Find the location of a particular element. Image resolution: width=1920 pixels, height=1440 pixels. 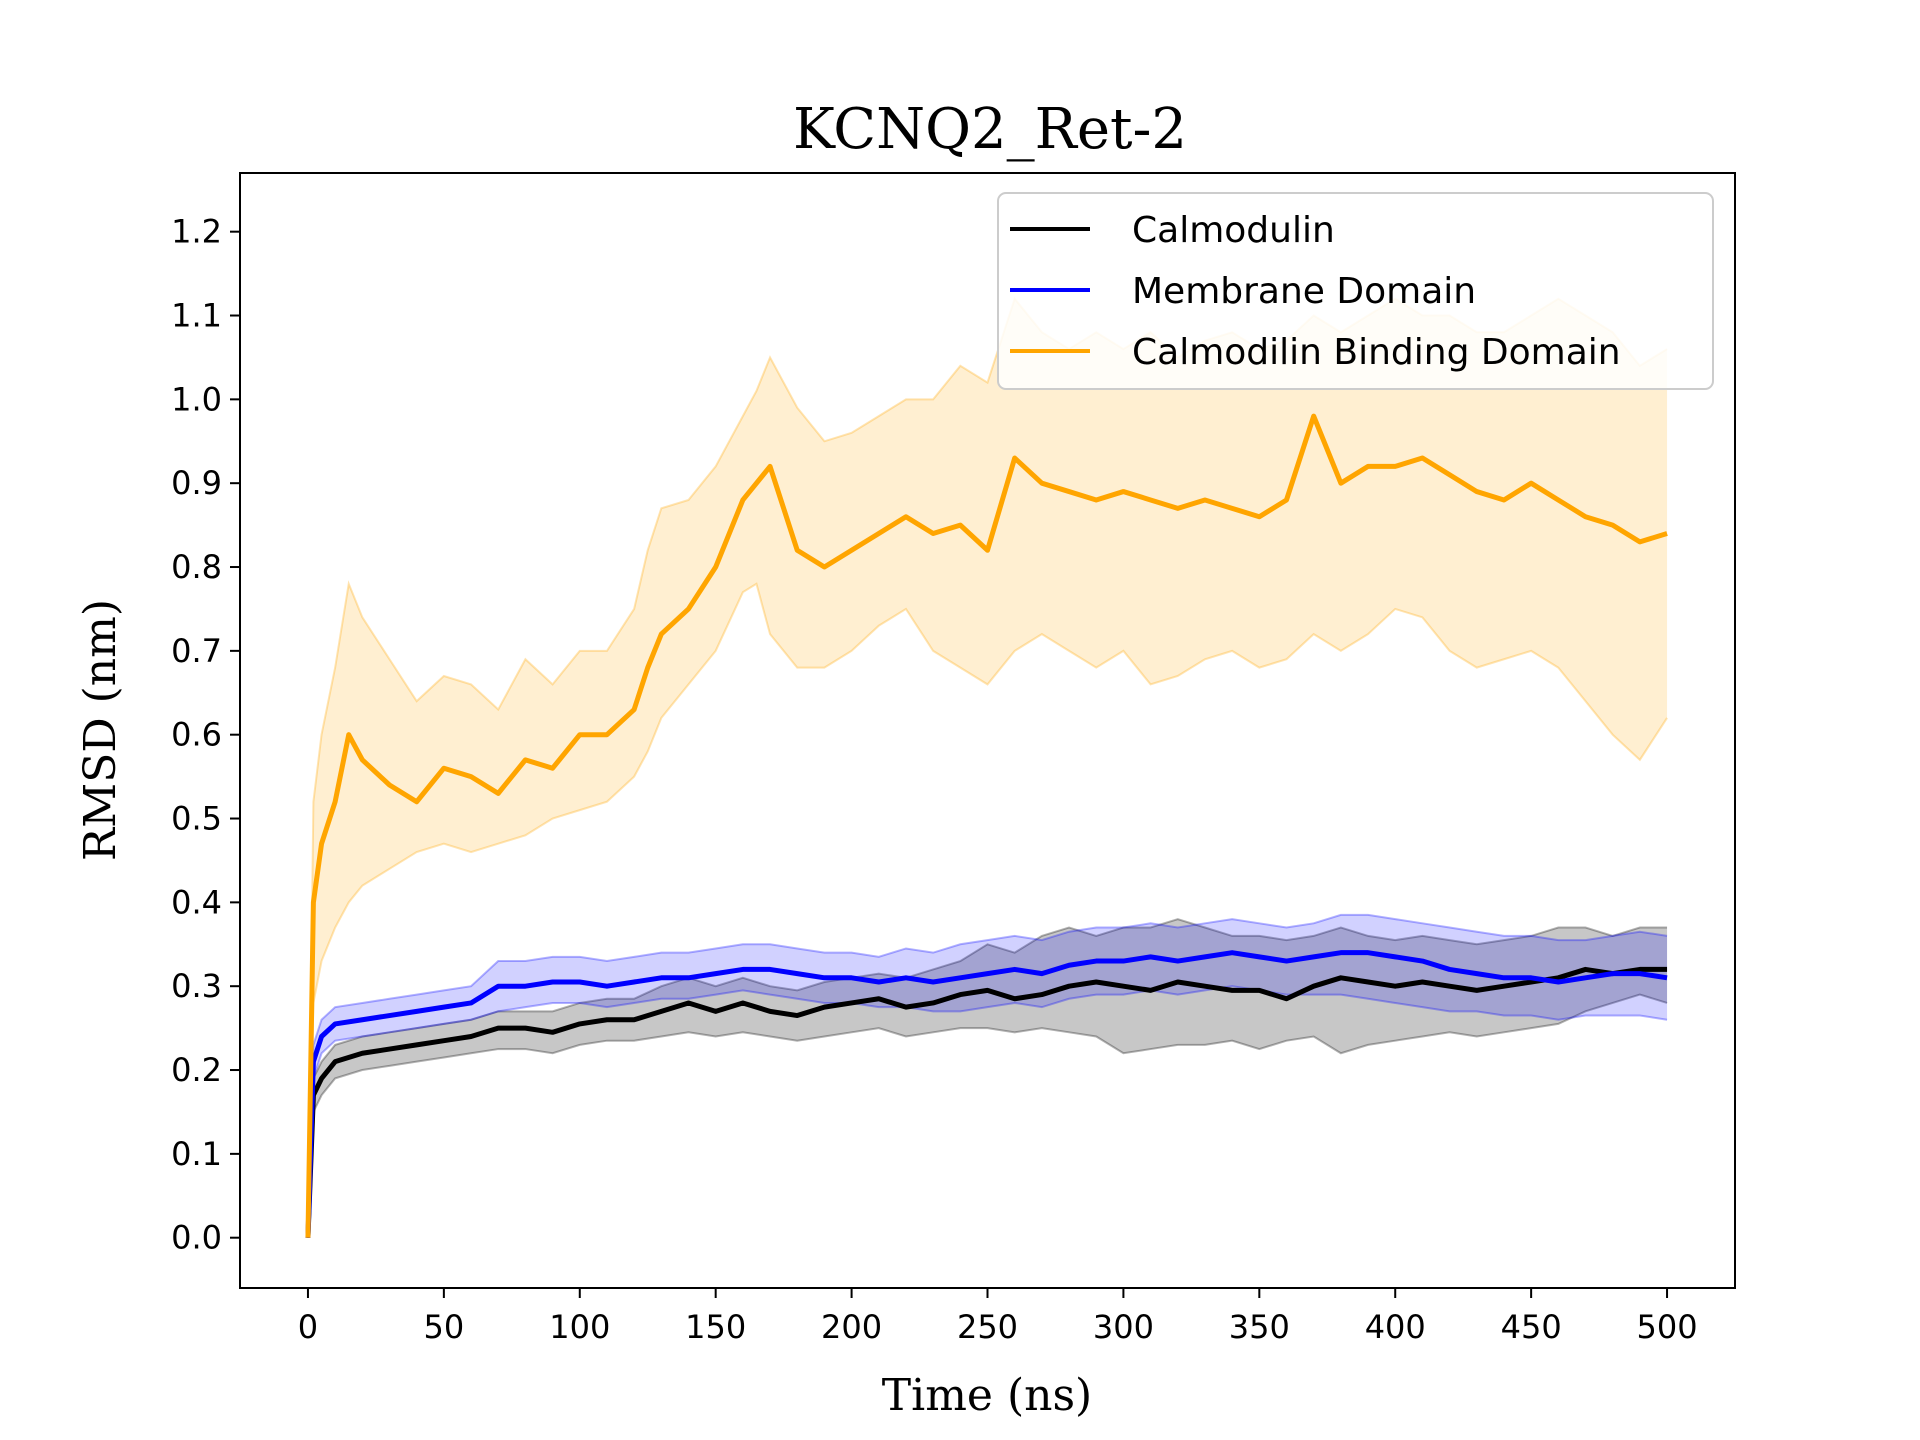

band-lower-membrane-domain is located at coordinates (987, 1111).